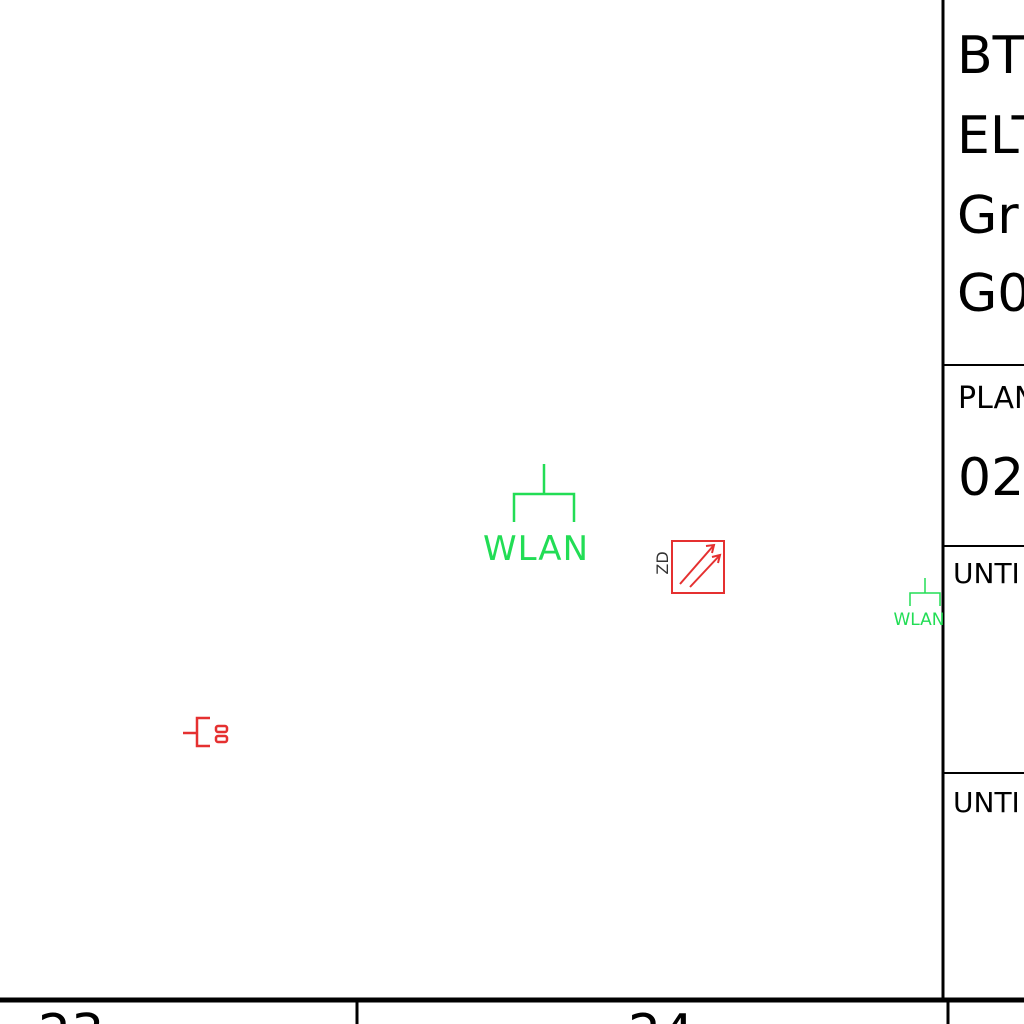 Image resolution: width=1024 pixels, height=1024 pixels. Describe the element at coordinates (990, 56) in the screenshot. I see `title-block-line-1: BT` at that location.